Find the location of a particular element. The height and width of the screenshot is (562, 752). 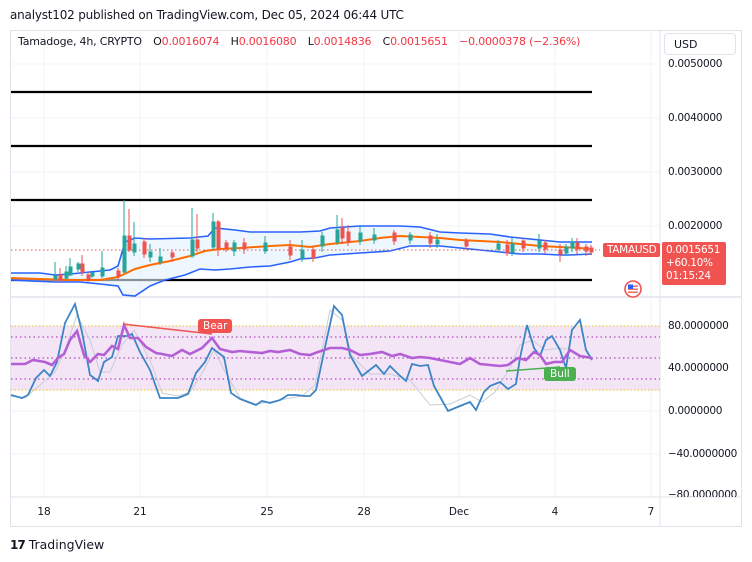

bollinger-lower is located at coordinates (301, 271).